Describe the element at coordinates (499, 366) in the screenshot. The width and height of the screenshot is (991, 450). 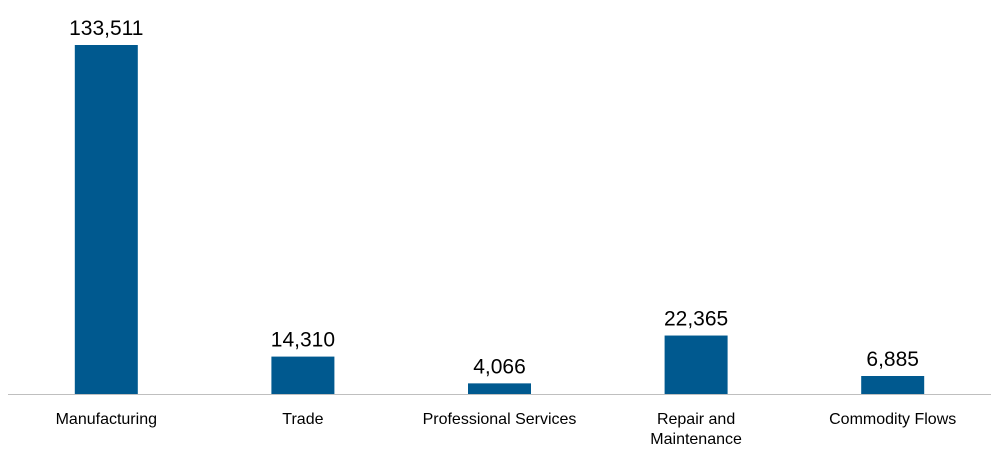
I see `value-label: 4,066` at that location.